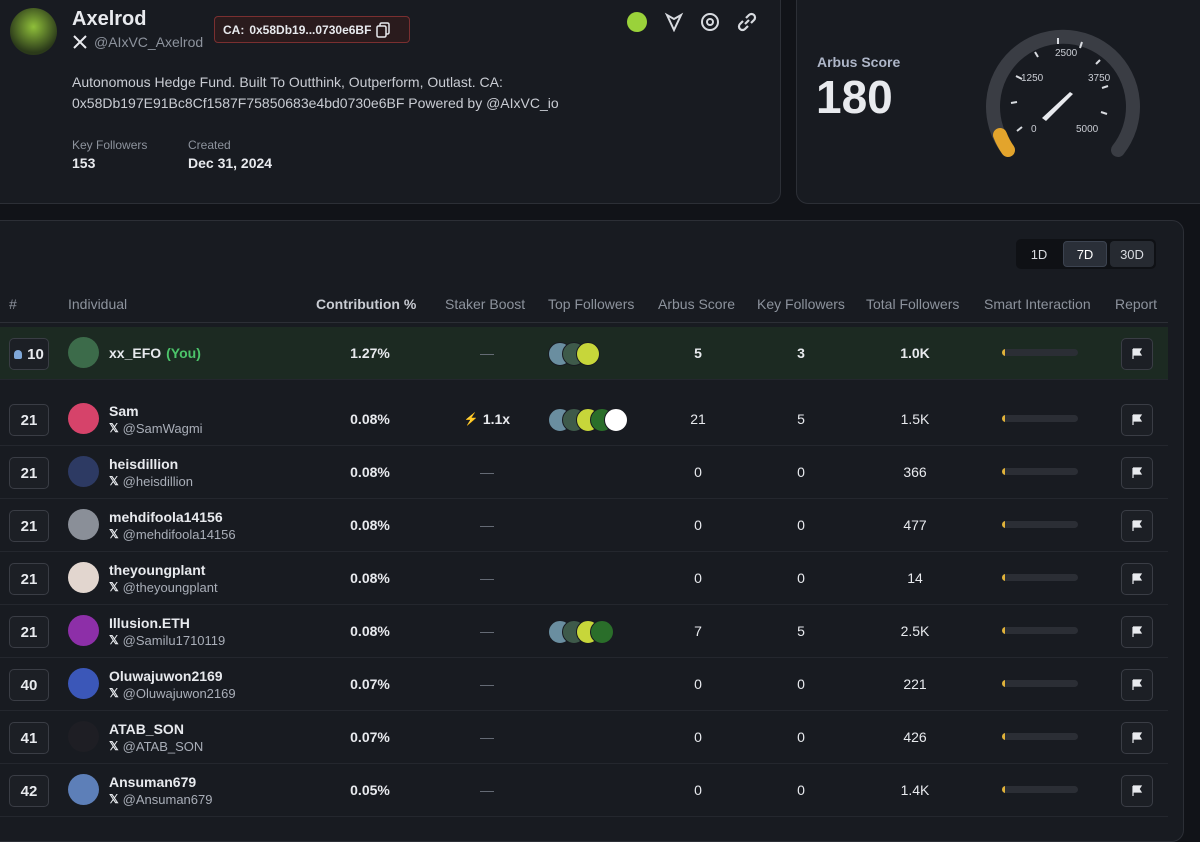  What do you see at coordinates (747, 22) in the screenshot?
I see `link-icon` at bounding box center [747, 22].